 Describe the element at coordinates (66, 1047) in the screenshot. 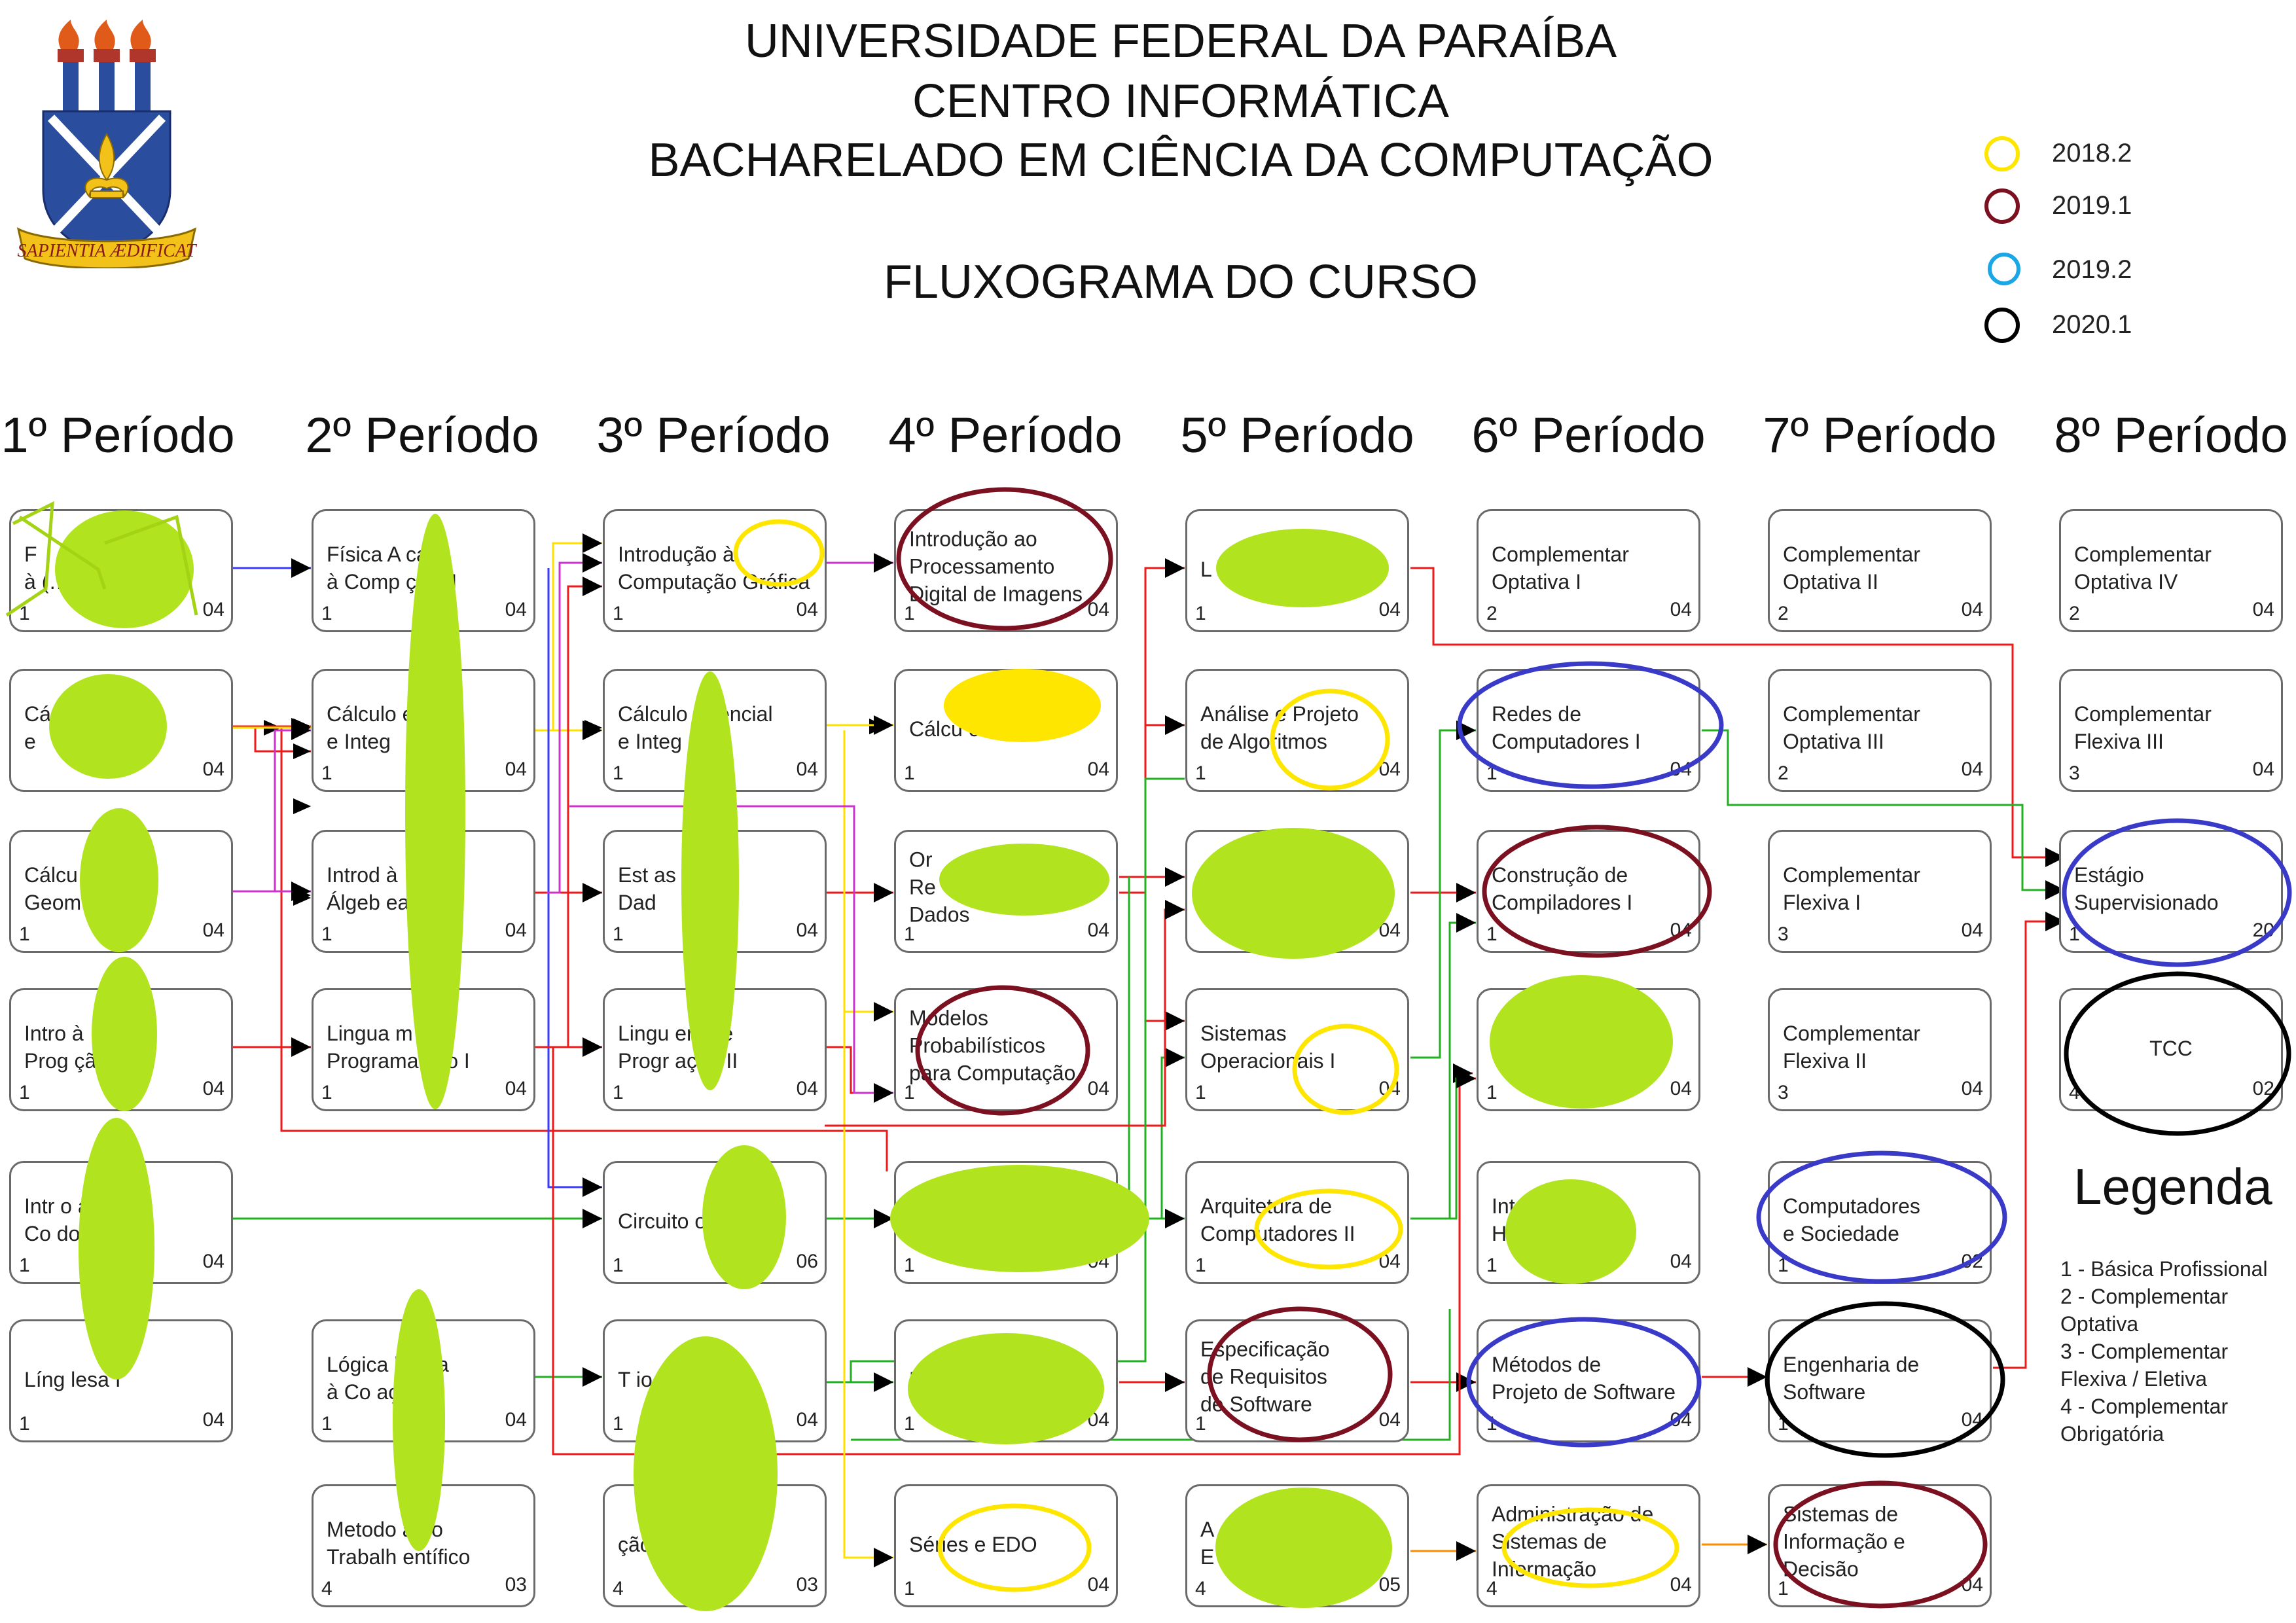

I see `course-name: Intro à Prog ção` at that location.